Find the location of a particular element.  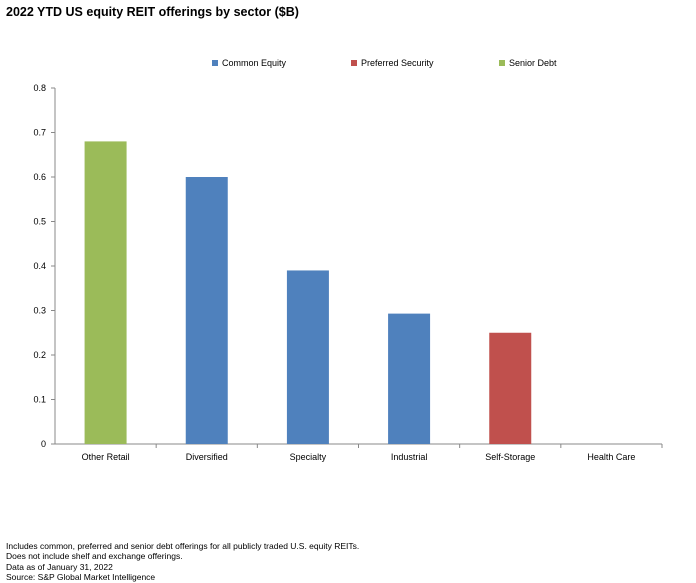

y-tick-label: 0.5 is located at coordinates (39, 222).